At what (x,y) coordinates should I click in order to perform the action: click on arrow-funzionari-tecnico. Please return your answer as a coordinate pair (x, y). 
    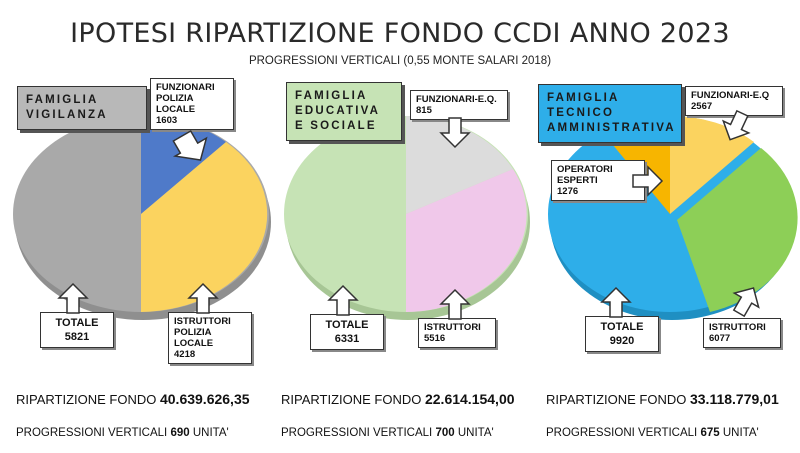
    Looking at the image, I should click on (736, 125).